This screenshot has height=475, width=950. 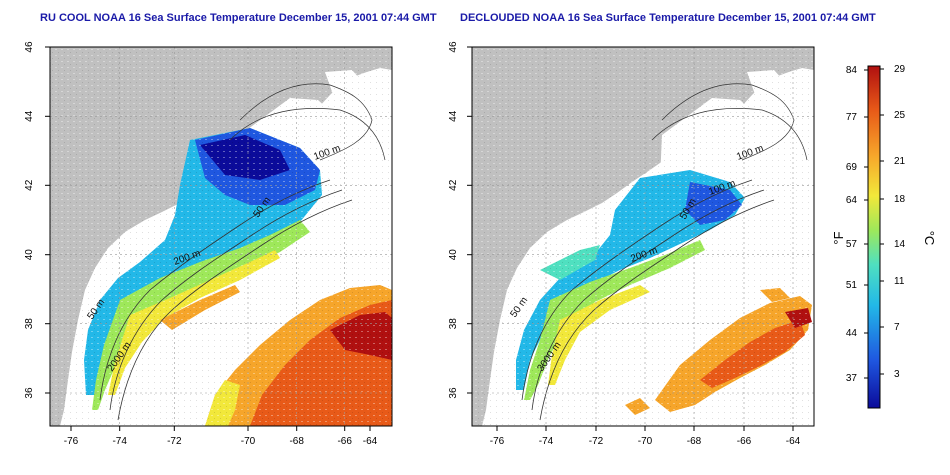 What do you see at coordinates (900, 244) in the screenshot?
I see `colorbar-c-tick: 14` at bounding box center [900, 244].